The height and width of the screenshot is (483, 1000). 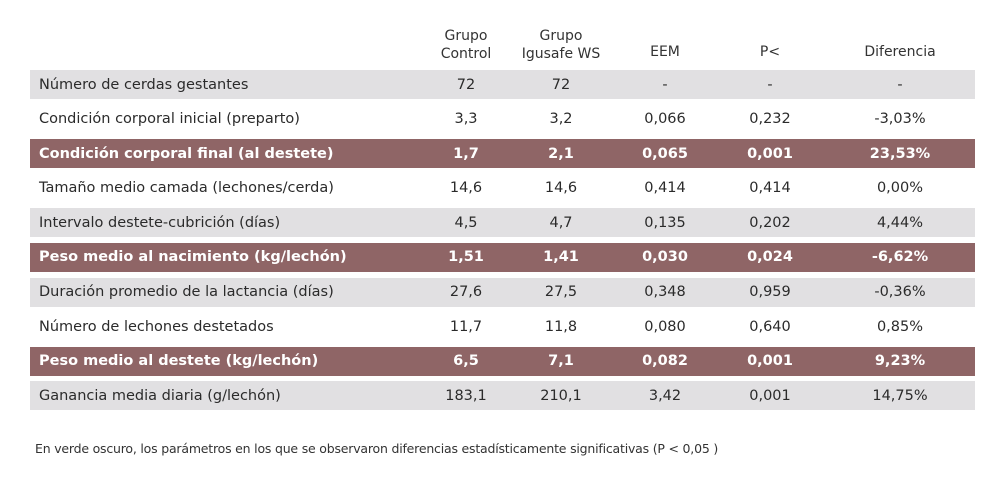 I want to click on cell-control: 1,7, so click(x=466, y=153).